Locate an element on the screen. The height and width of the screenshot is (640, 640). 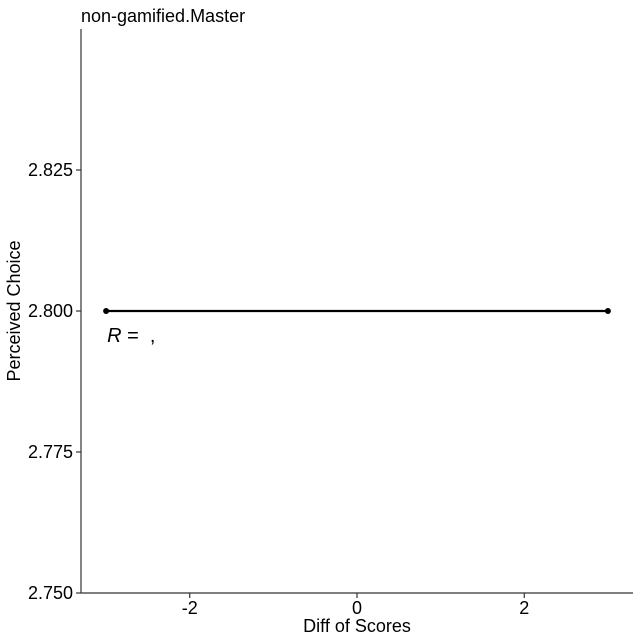
y-tick-label: 2.825 is located at coordinates (50, 170).